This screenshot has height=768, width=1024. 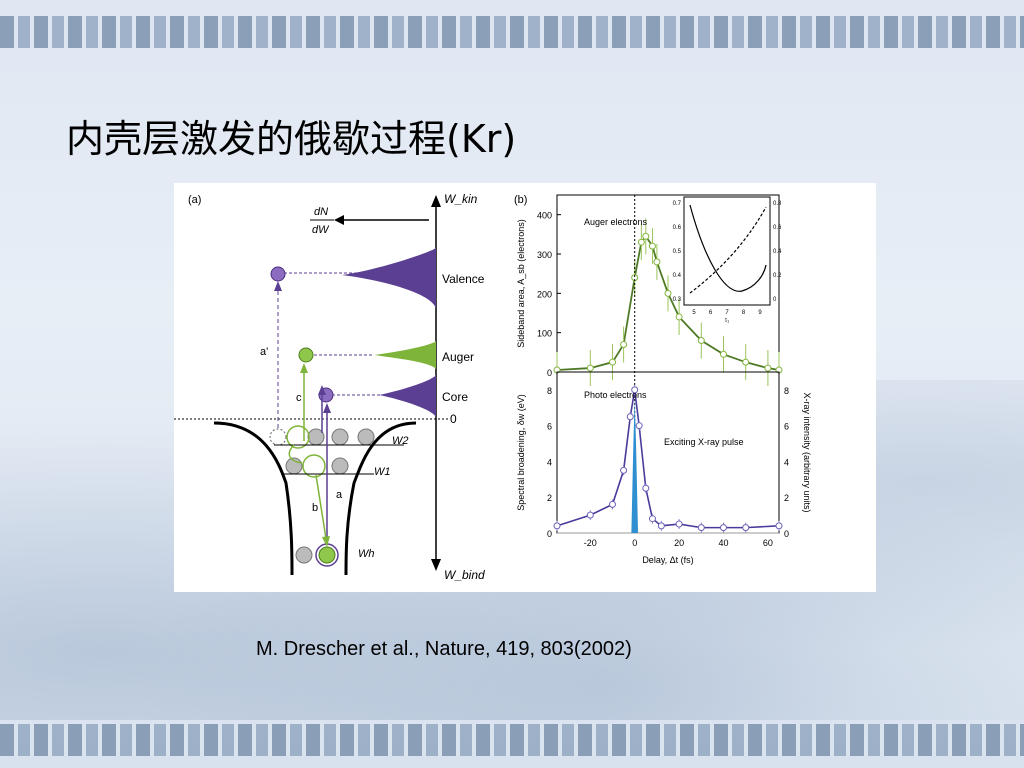 I want to click on inset-xtick-label: 5, so click(x=694, y=313).